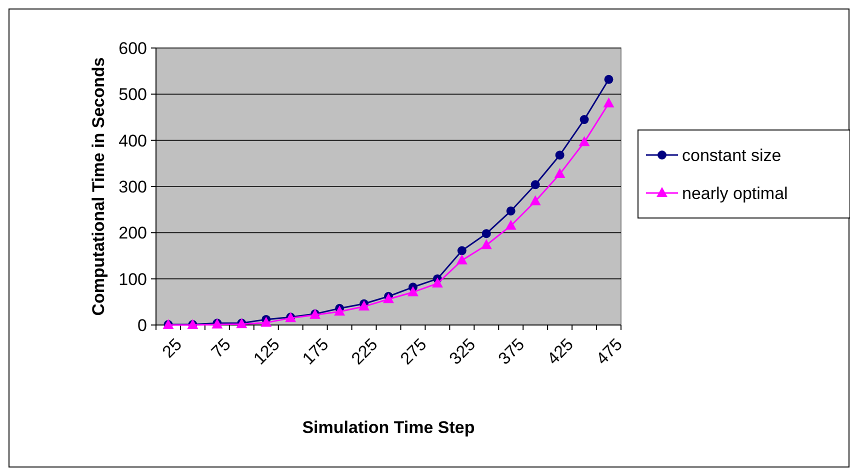 This screenshot has height=476, width=858. Describe the element at coordinates (142, 325) in the screenshot. I see `y-tick-label: 0` at that location.